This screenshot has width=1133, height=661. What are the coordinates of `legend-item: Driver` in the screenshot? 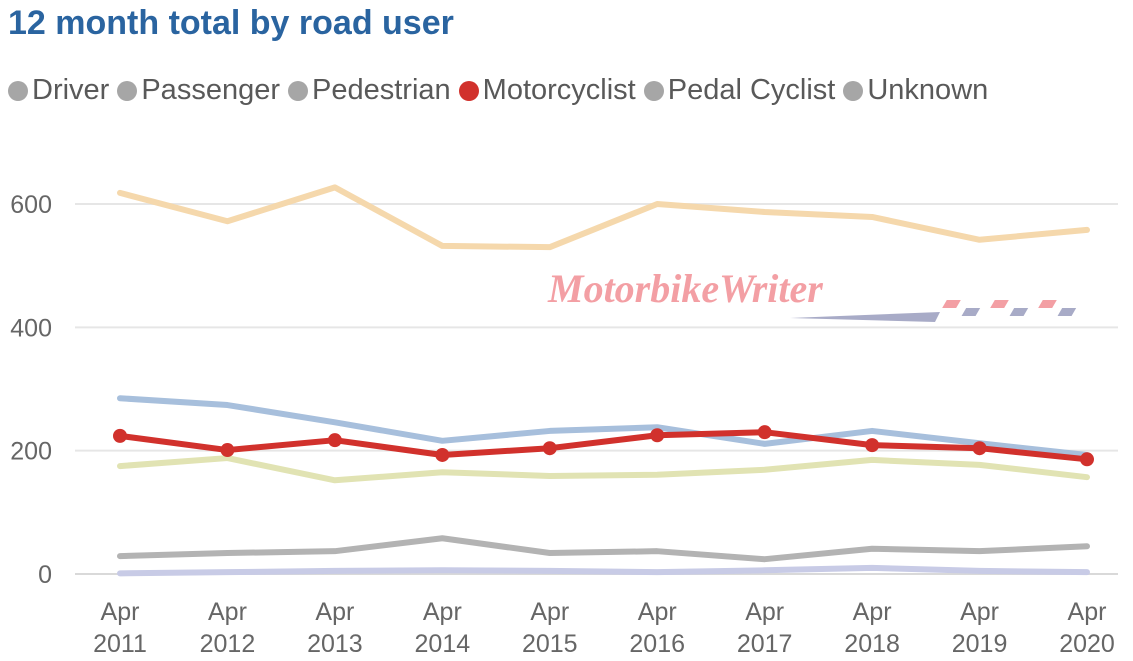 It's located at (58, 90).